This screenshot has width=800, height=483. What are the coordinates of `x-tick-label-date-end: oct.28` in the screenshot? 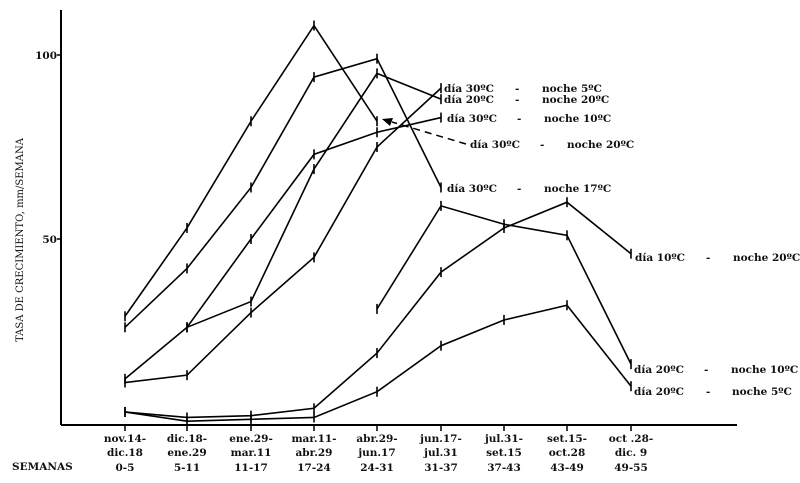 It's located at (567, 453).